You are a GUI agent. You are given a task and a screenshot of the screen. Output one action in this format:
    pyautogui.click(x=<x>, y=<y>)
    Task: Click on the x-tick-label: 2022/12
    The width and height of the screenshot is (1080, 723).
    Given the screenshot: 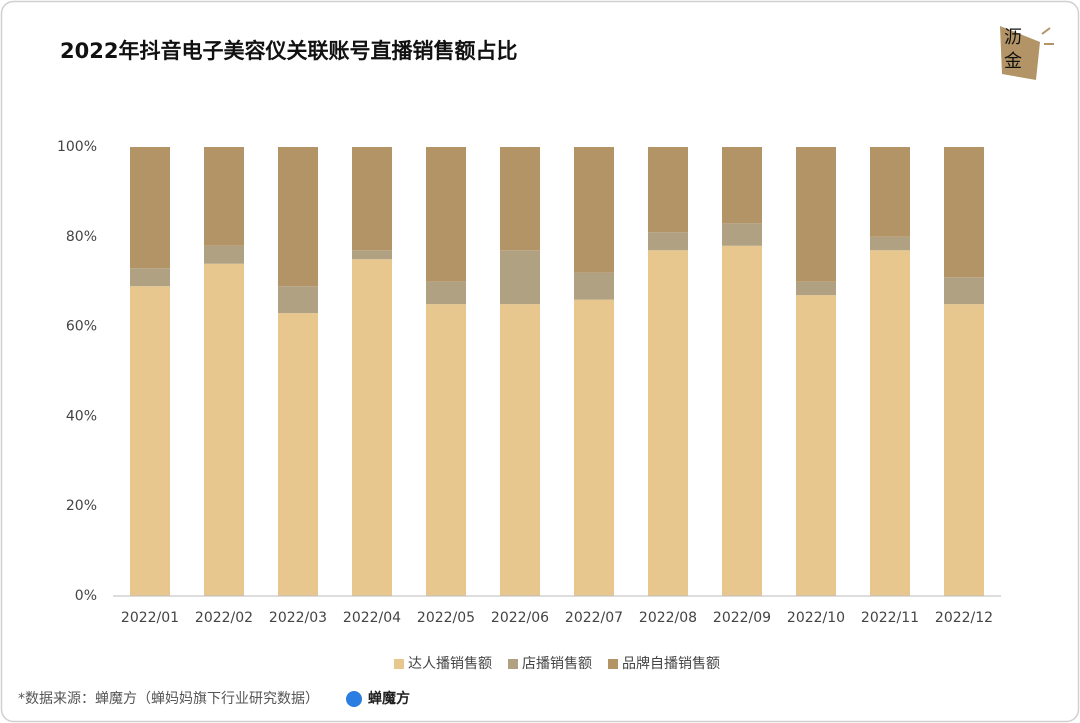 What is the action you would take?
    pyautogui.click(x=964, y=618)
    